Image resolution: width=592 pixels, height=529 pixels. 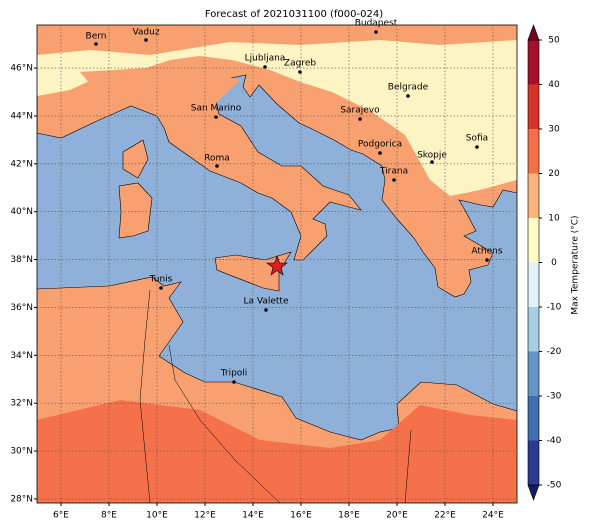 I want to click on colorbar-tick-label: 30, so click(x=554, y=130).